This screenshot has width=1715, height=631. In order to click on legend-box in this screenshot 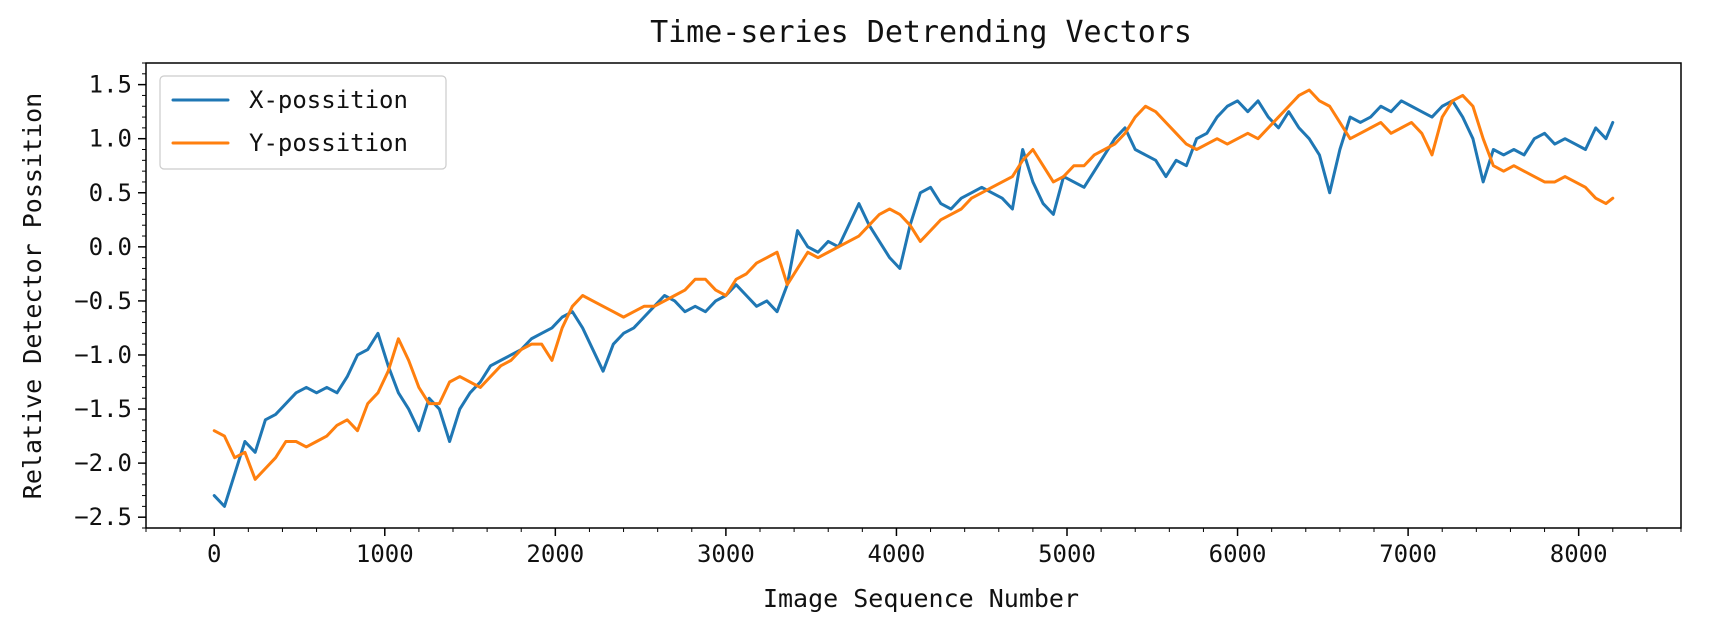, I will do `click(303, 122)`.